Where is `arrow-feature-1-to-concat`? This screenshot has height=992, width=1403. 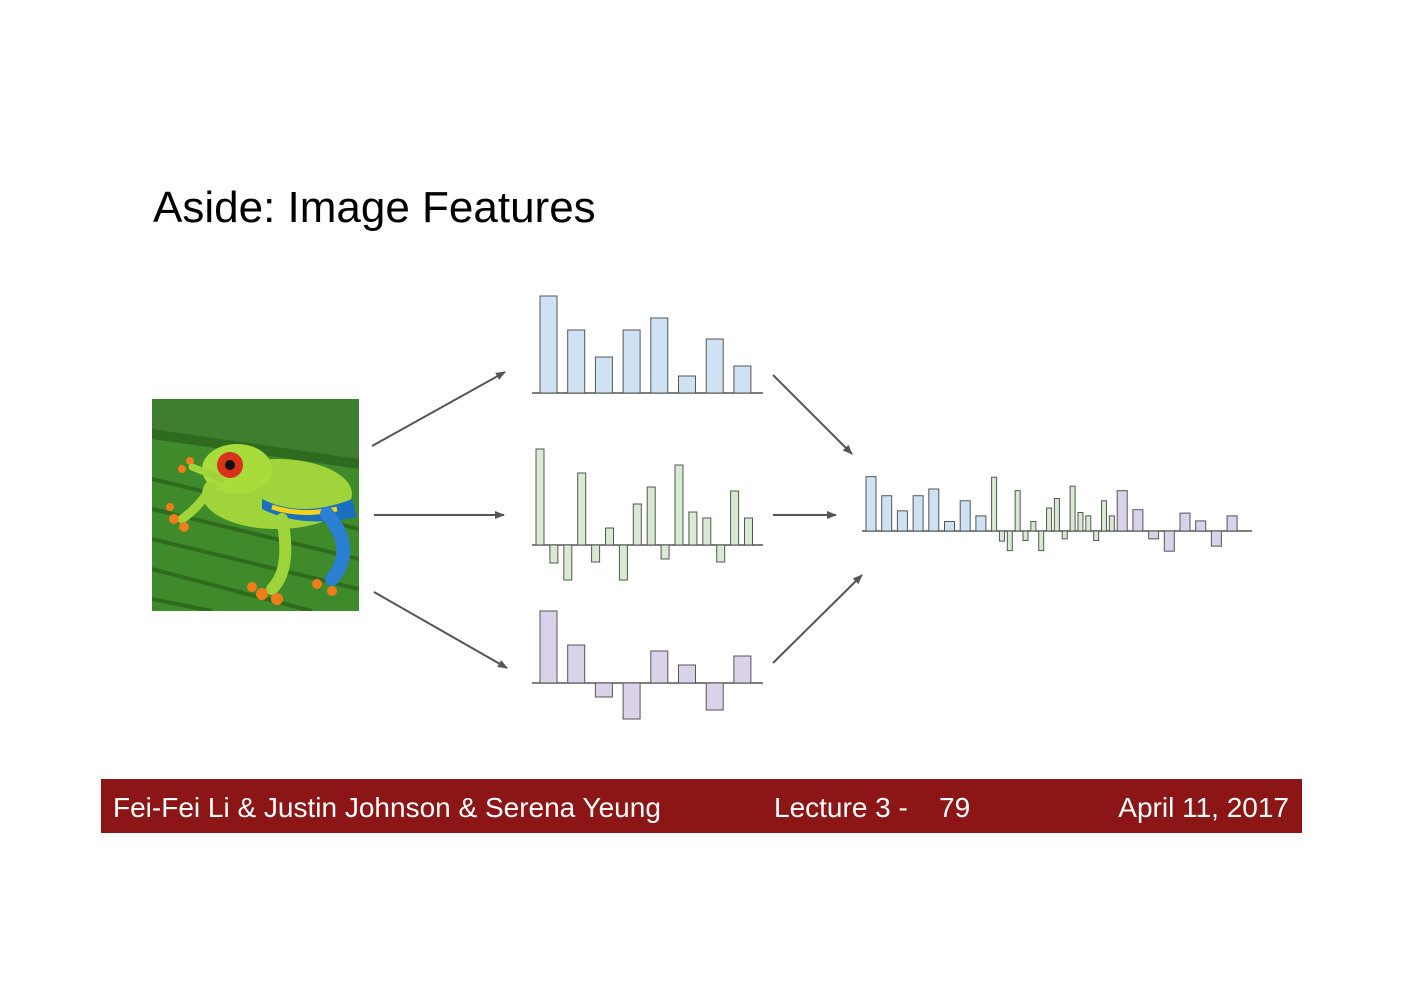 arrow-feature-1-to-concat is located at coordinates (812, 414).